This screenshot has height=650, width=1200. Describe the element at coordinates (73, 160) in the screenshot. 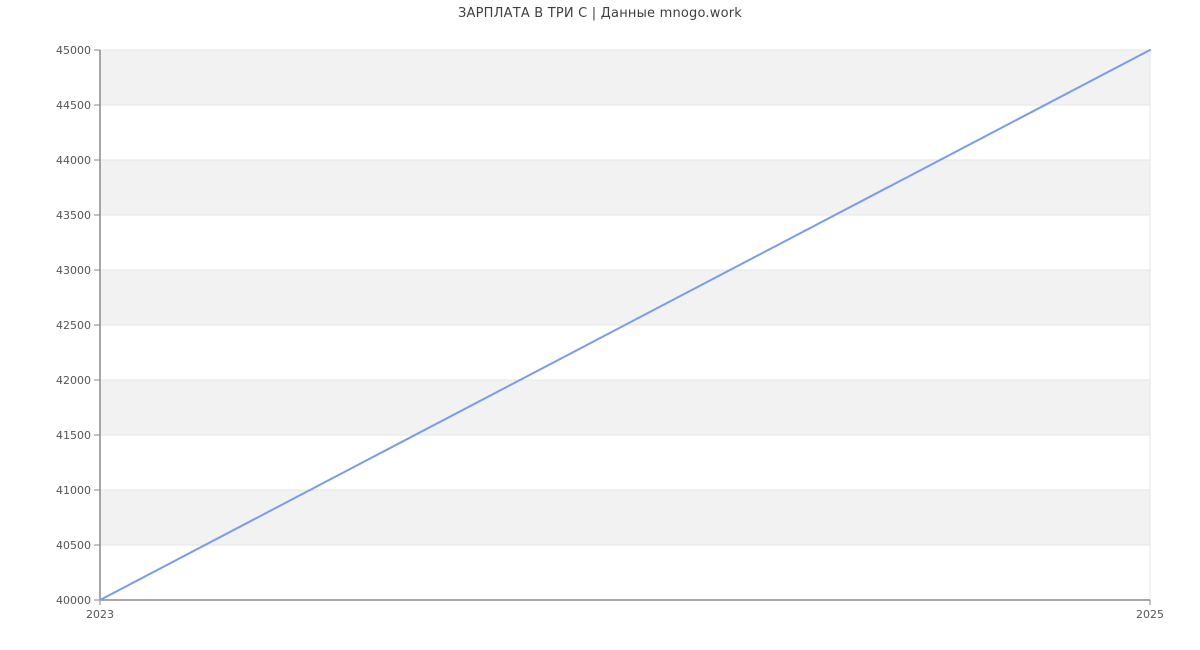

I see `y-axis-tick-label: 44000` at that location.